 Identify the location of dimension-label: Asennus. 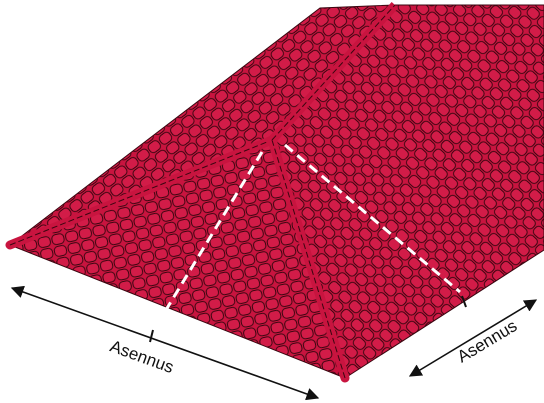
(487, 341).